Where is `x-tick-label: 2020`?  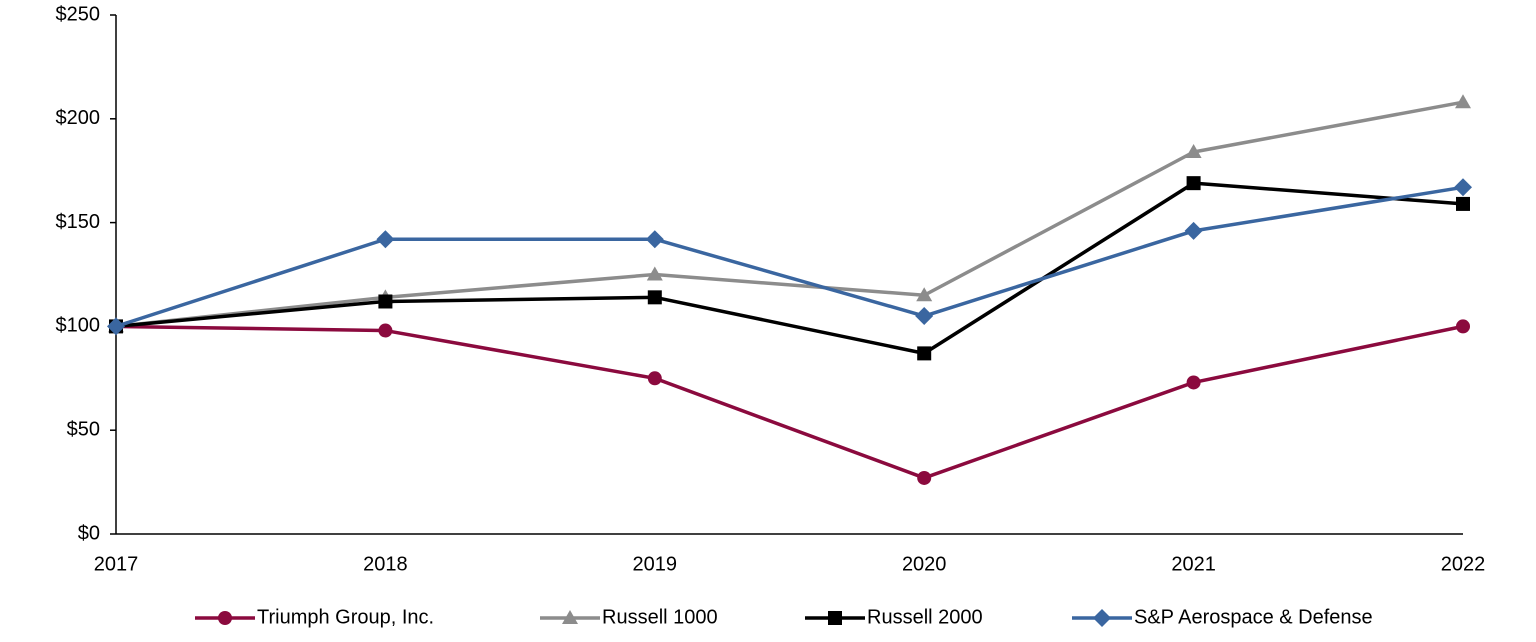
x-tick-label: 2020 is located at coordinates (924, 564).